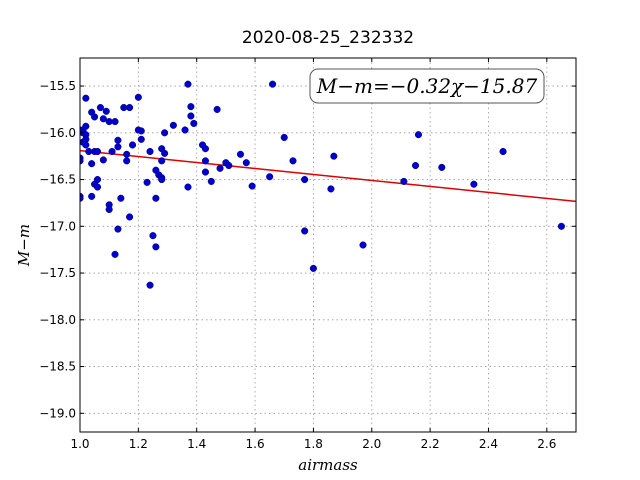 The height and width of the screenshot is (480, 640). Describe the element at coordinates (57, 86) in the screenshot. I see `y-tick-label: −15.5` at that location.